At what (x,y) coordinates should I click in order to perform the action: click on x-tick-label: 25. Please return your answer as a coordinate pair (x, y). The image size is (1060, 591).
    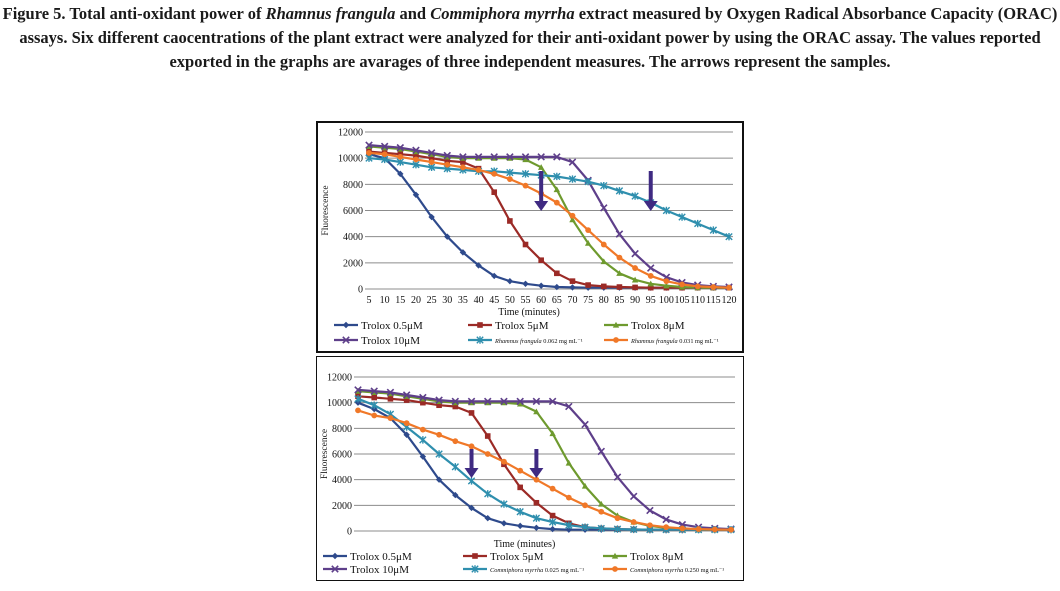
    Looking at the image, I should click on (432, 300).